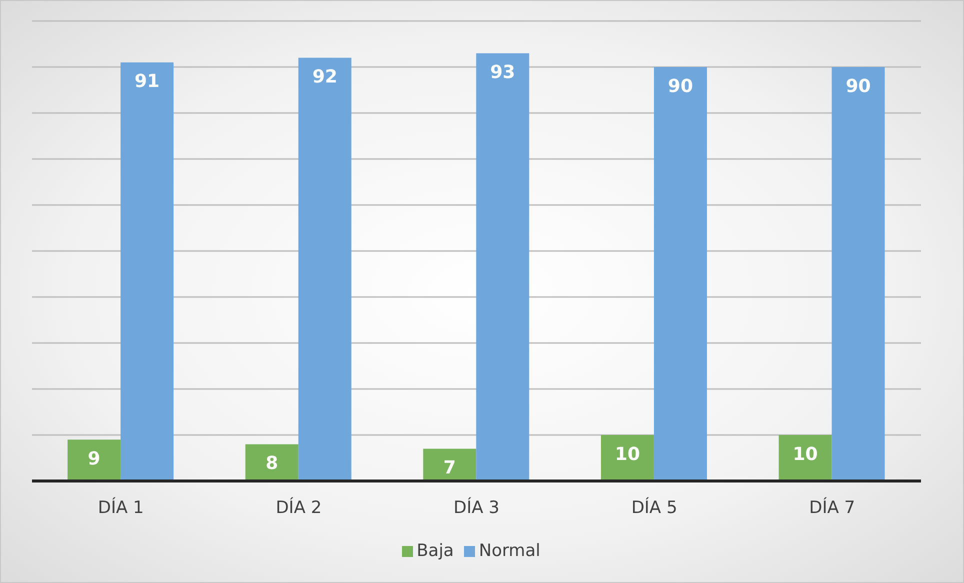 This screenshot has width=964, height=583. Describe the element at coordinates (832, 507) in the screenshot. I see `x-tick-label: DÍA 7` at that location.